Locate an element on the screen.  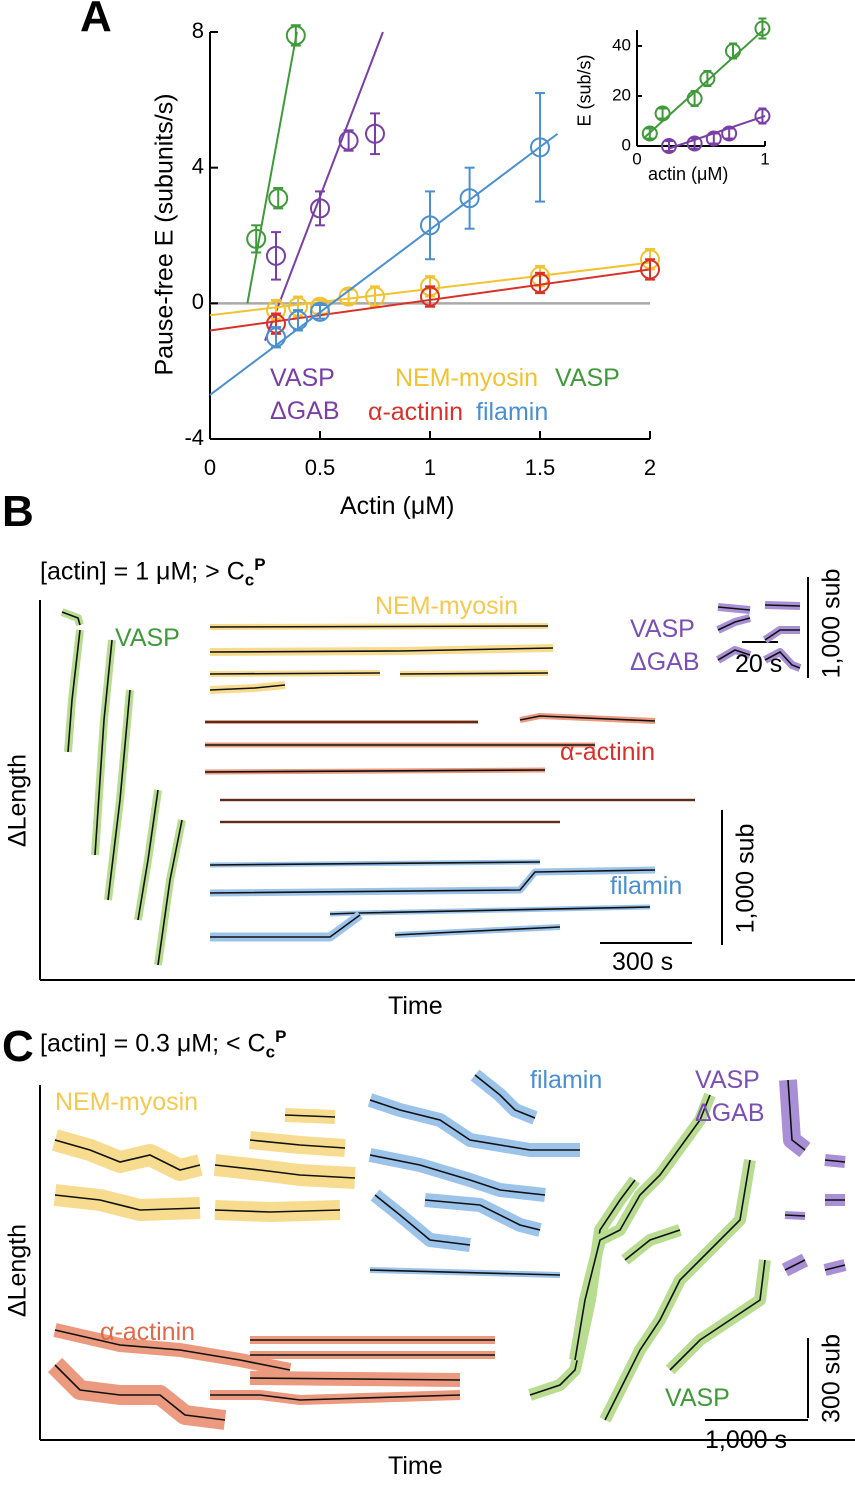
y-tick-label: 20 is located at coordinates (621, 94).